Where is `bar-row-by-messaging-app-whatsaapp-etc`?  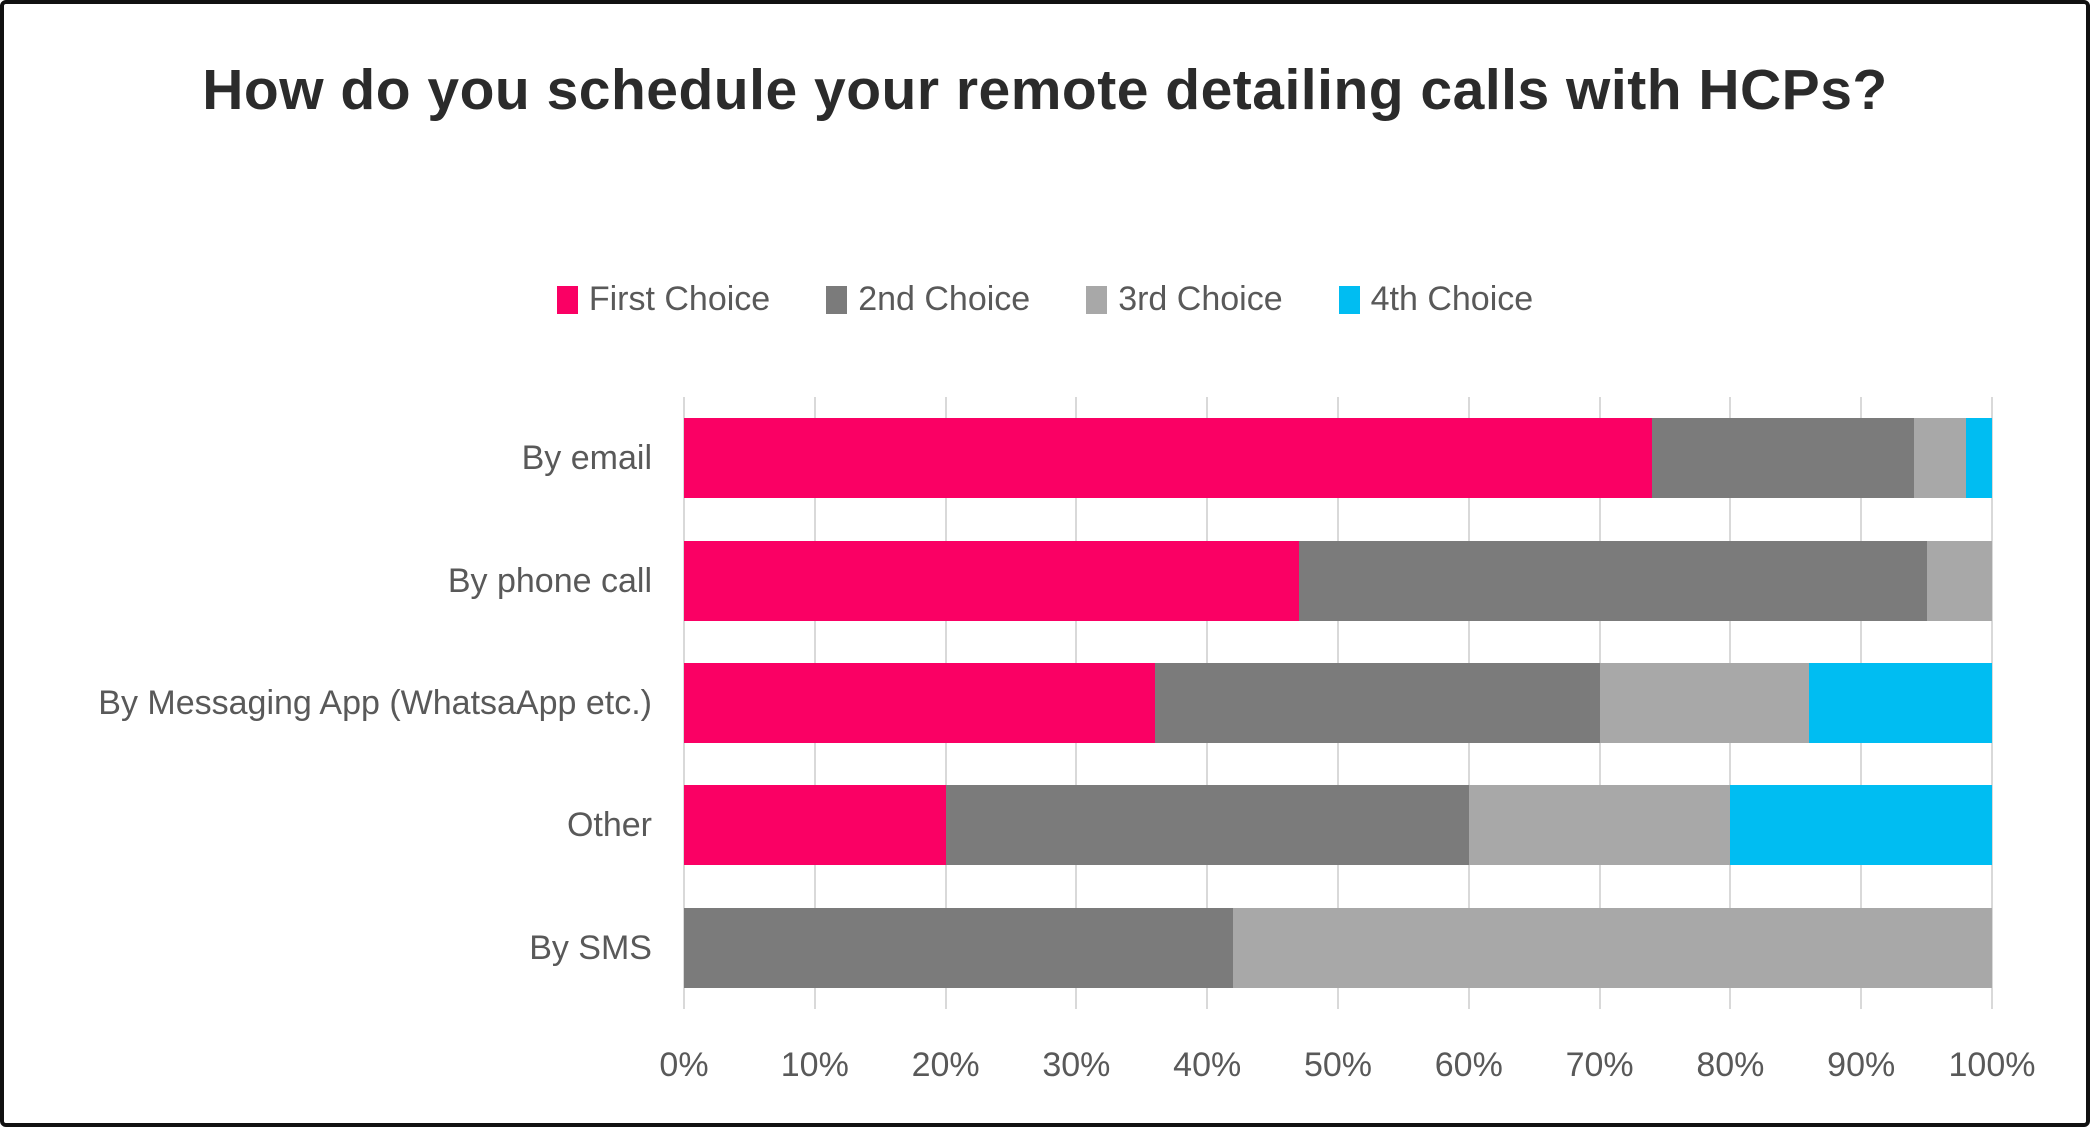
bar-row-by-messaging-app-whatsaapp-etc is located at coordinates (1338, 703).